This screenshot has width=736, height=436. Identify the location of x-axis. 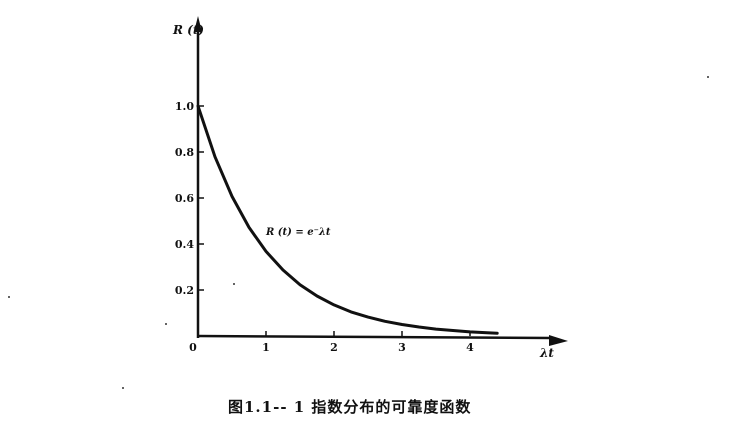
(375, 337).